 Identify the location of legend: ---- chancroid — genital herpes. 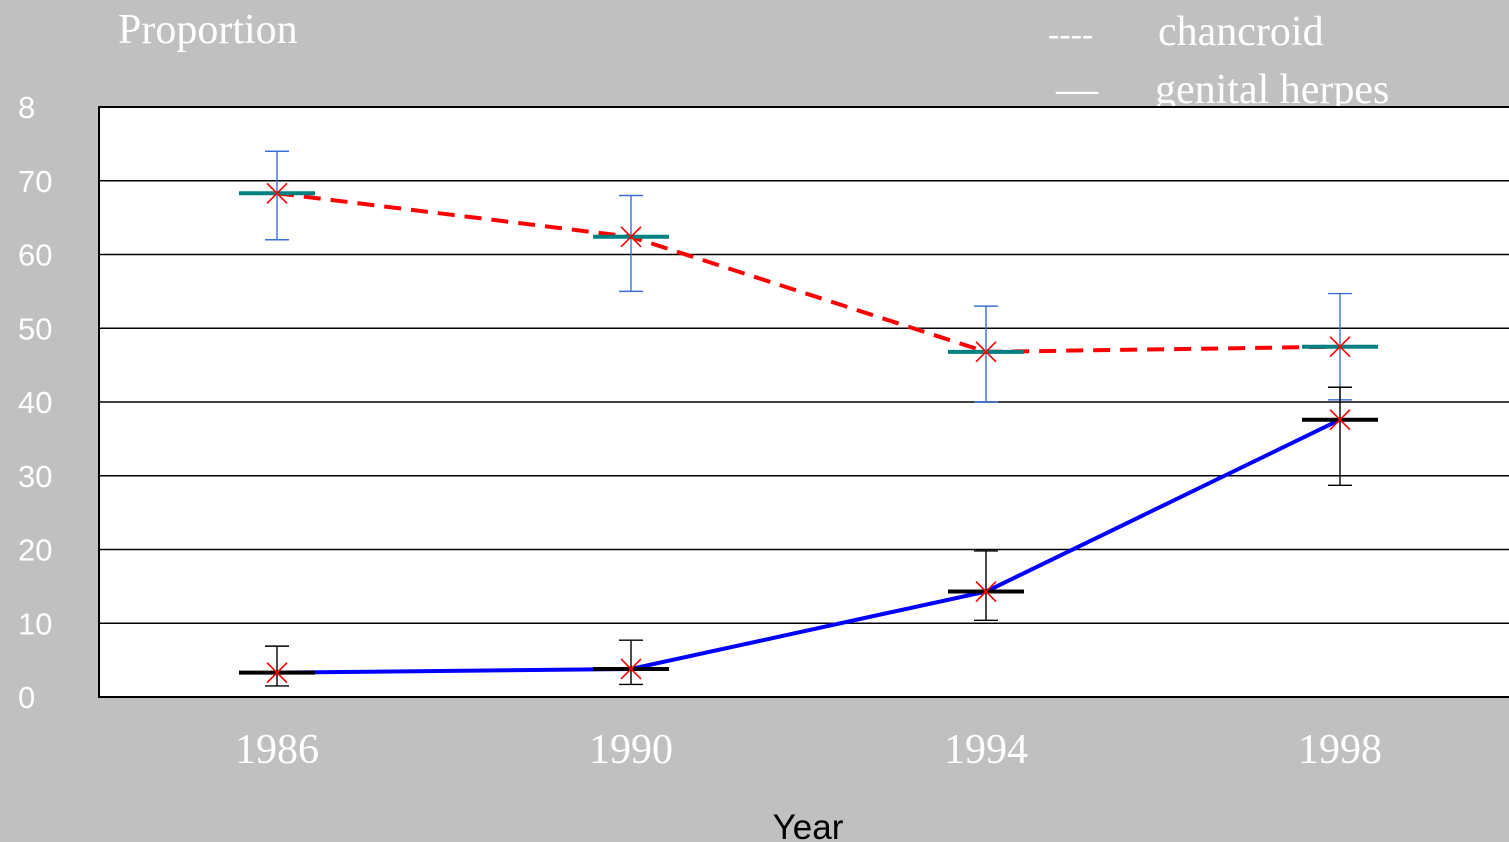
(1218, 61).